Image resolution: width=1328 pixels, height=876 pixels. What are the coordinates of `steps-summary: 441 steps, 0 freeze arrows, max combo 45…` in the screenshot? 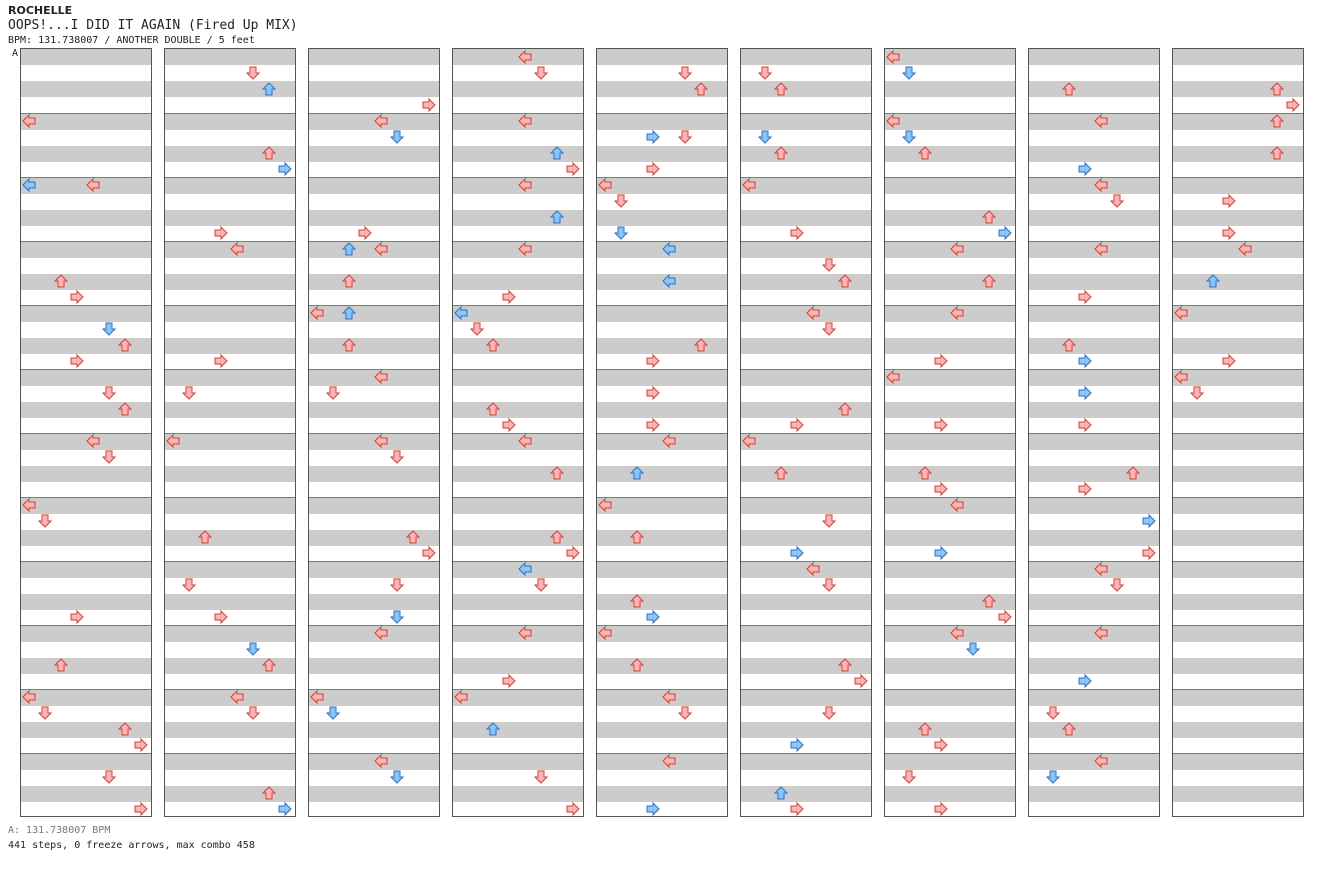 It's located at (131, 845).